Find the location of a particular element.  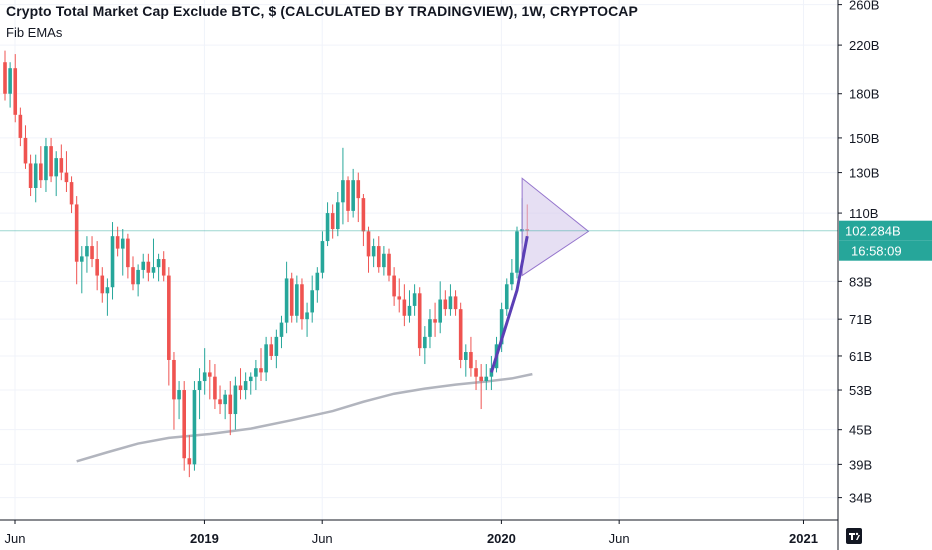

y-tick-label: 39B is located at coordinates (860, 464).